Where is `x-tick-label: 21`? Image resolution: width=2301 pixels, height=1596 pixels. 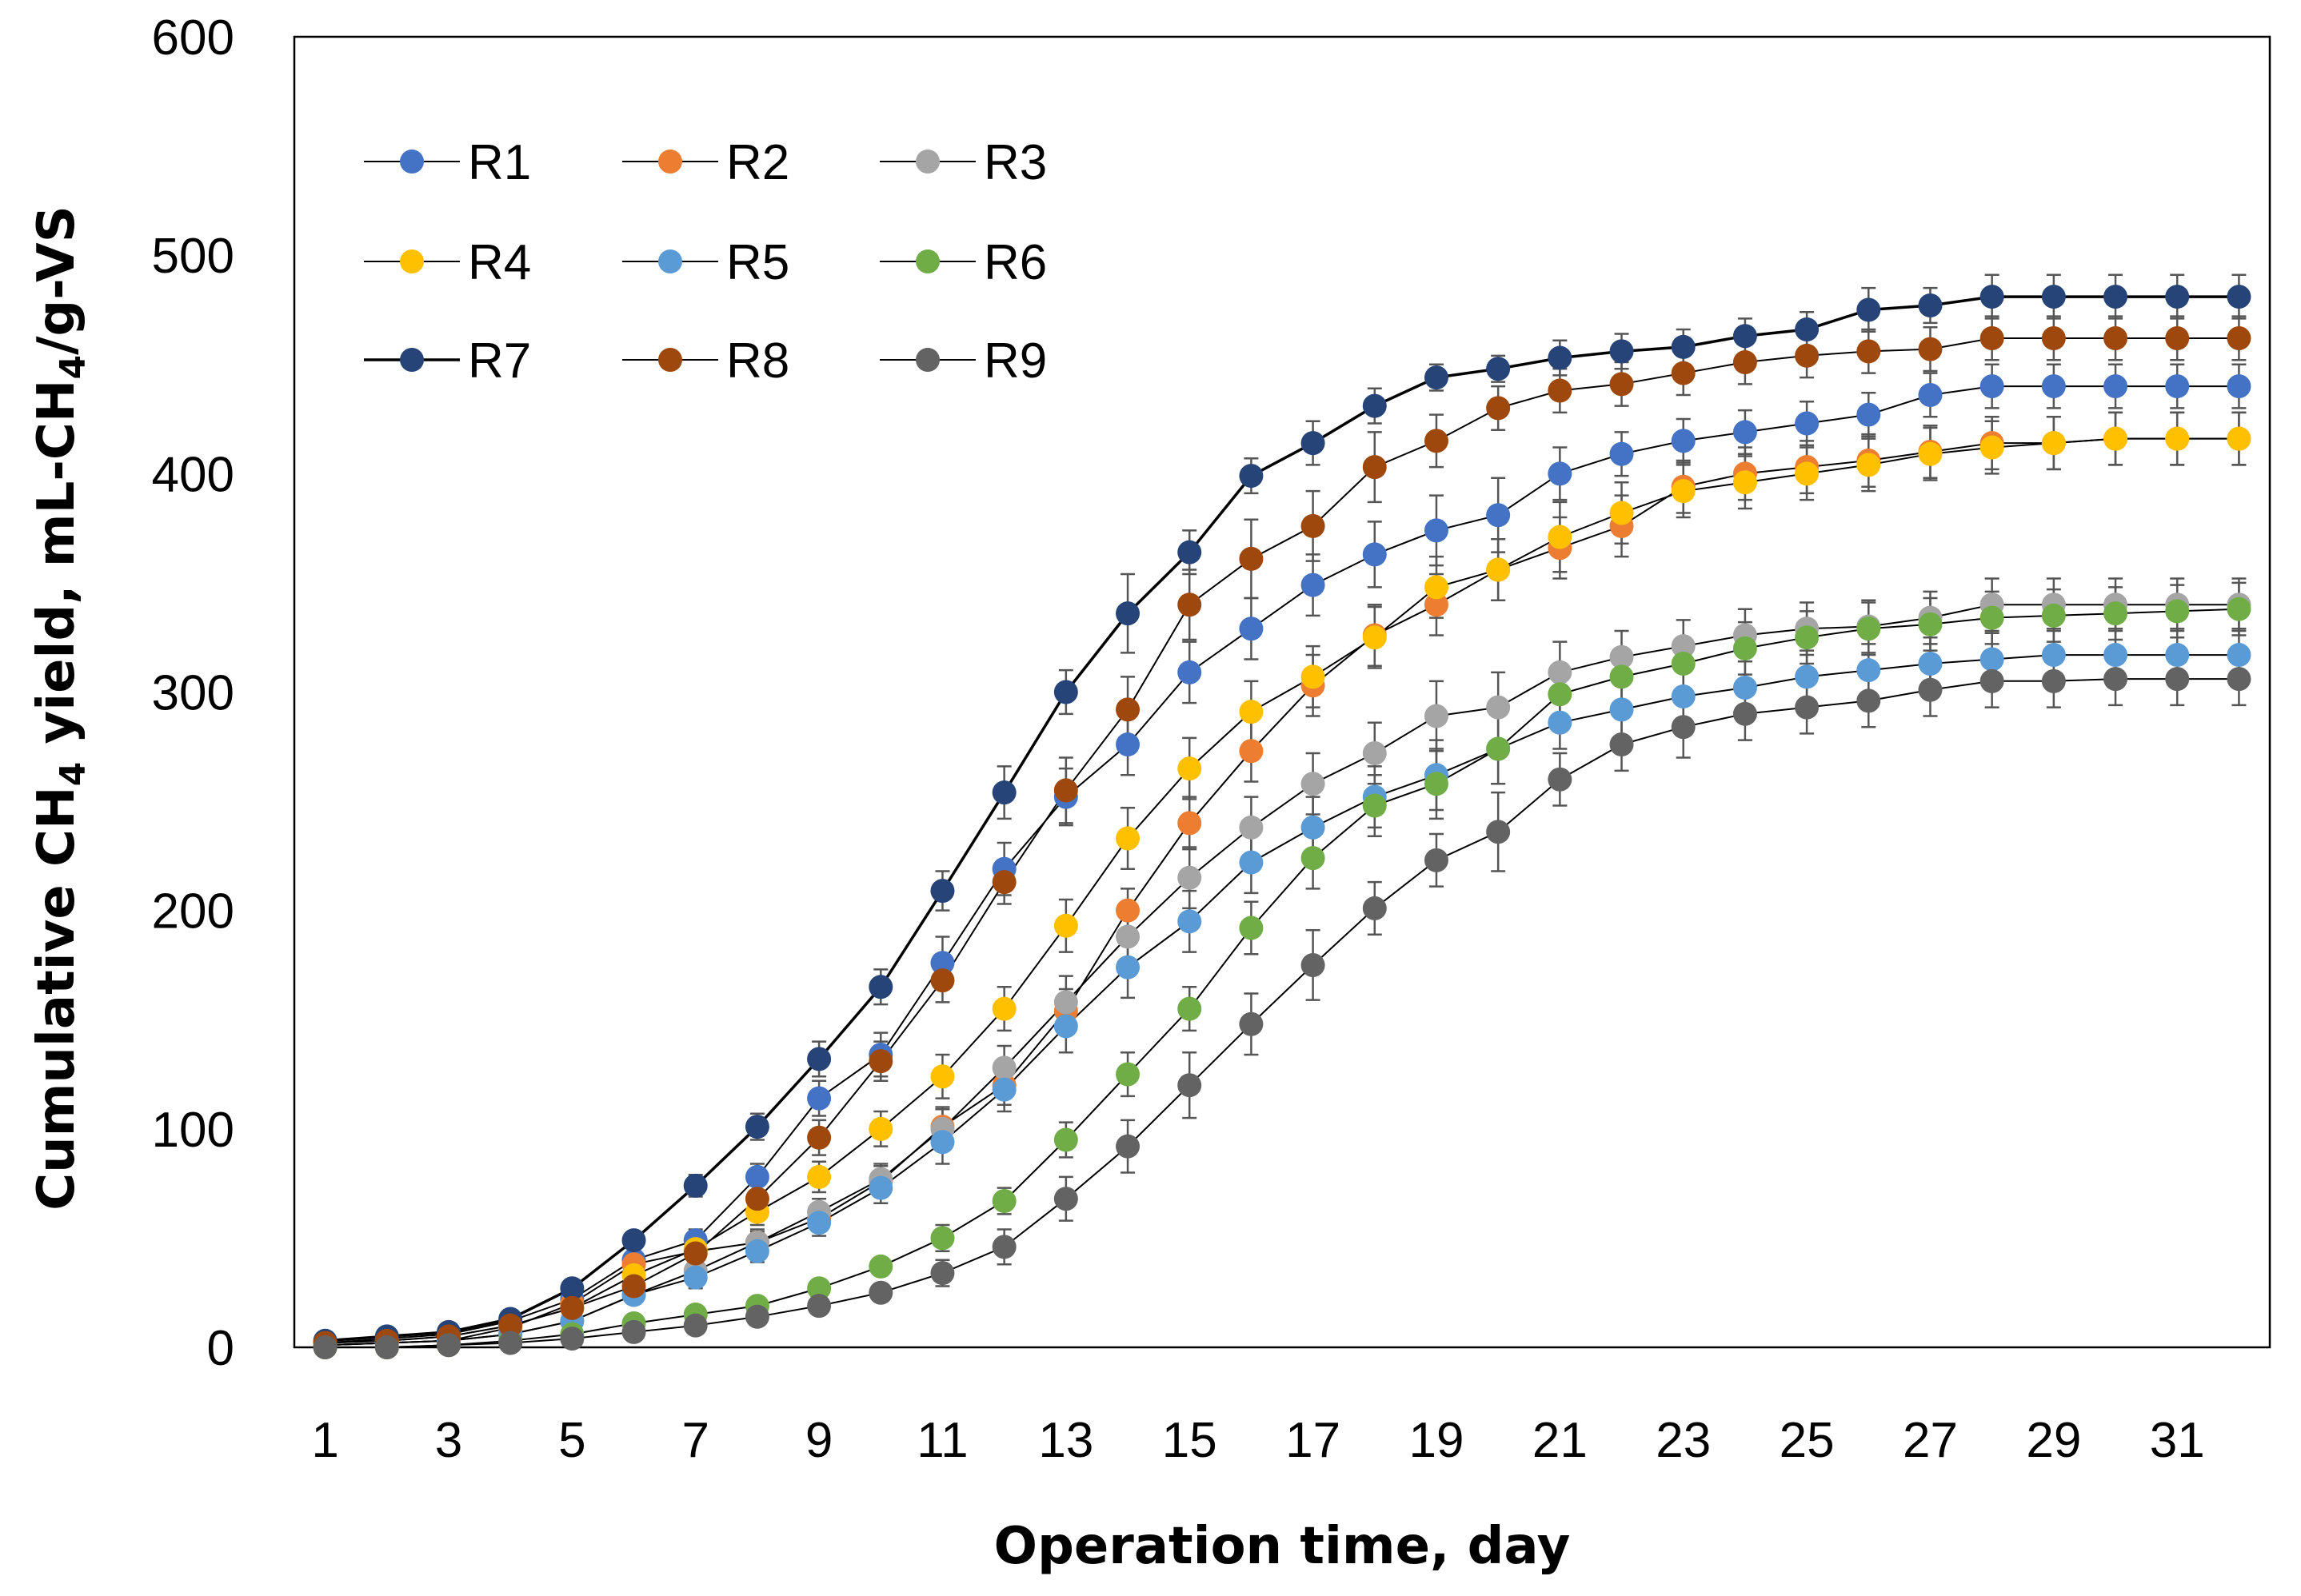 x-tick-label: 21 is located at coordinates (1560, 1440).